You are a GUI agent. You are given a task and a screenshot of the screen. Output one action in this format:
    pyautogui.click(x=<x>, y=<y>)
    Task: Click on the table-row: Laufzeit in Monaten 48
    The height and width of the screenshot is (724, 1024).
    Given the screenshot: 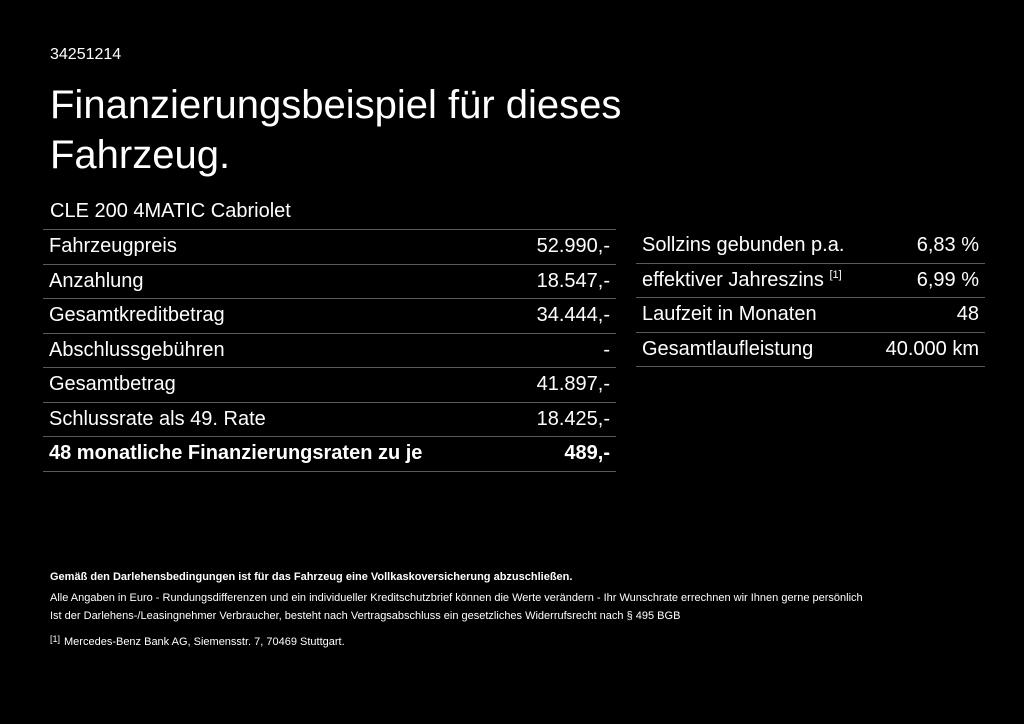 What is the action you would take?
    pyautogui.click(x=810, y=315)
    